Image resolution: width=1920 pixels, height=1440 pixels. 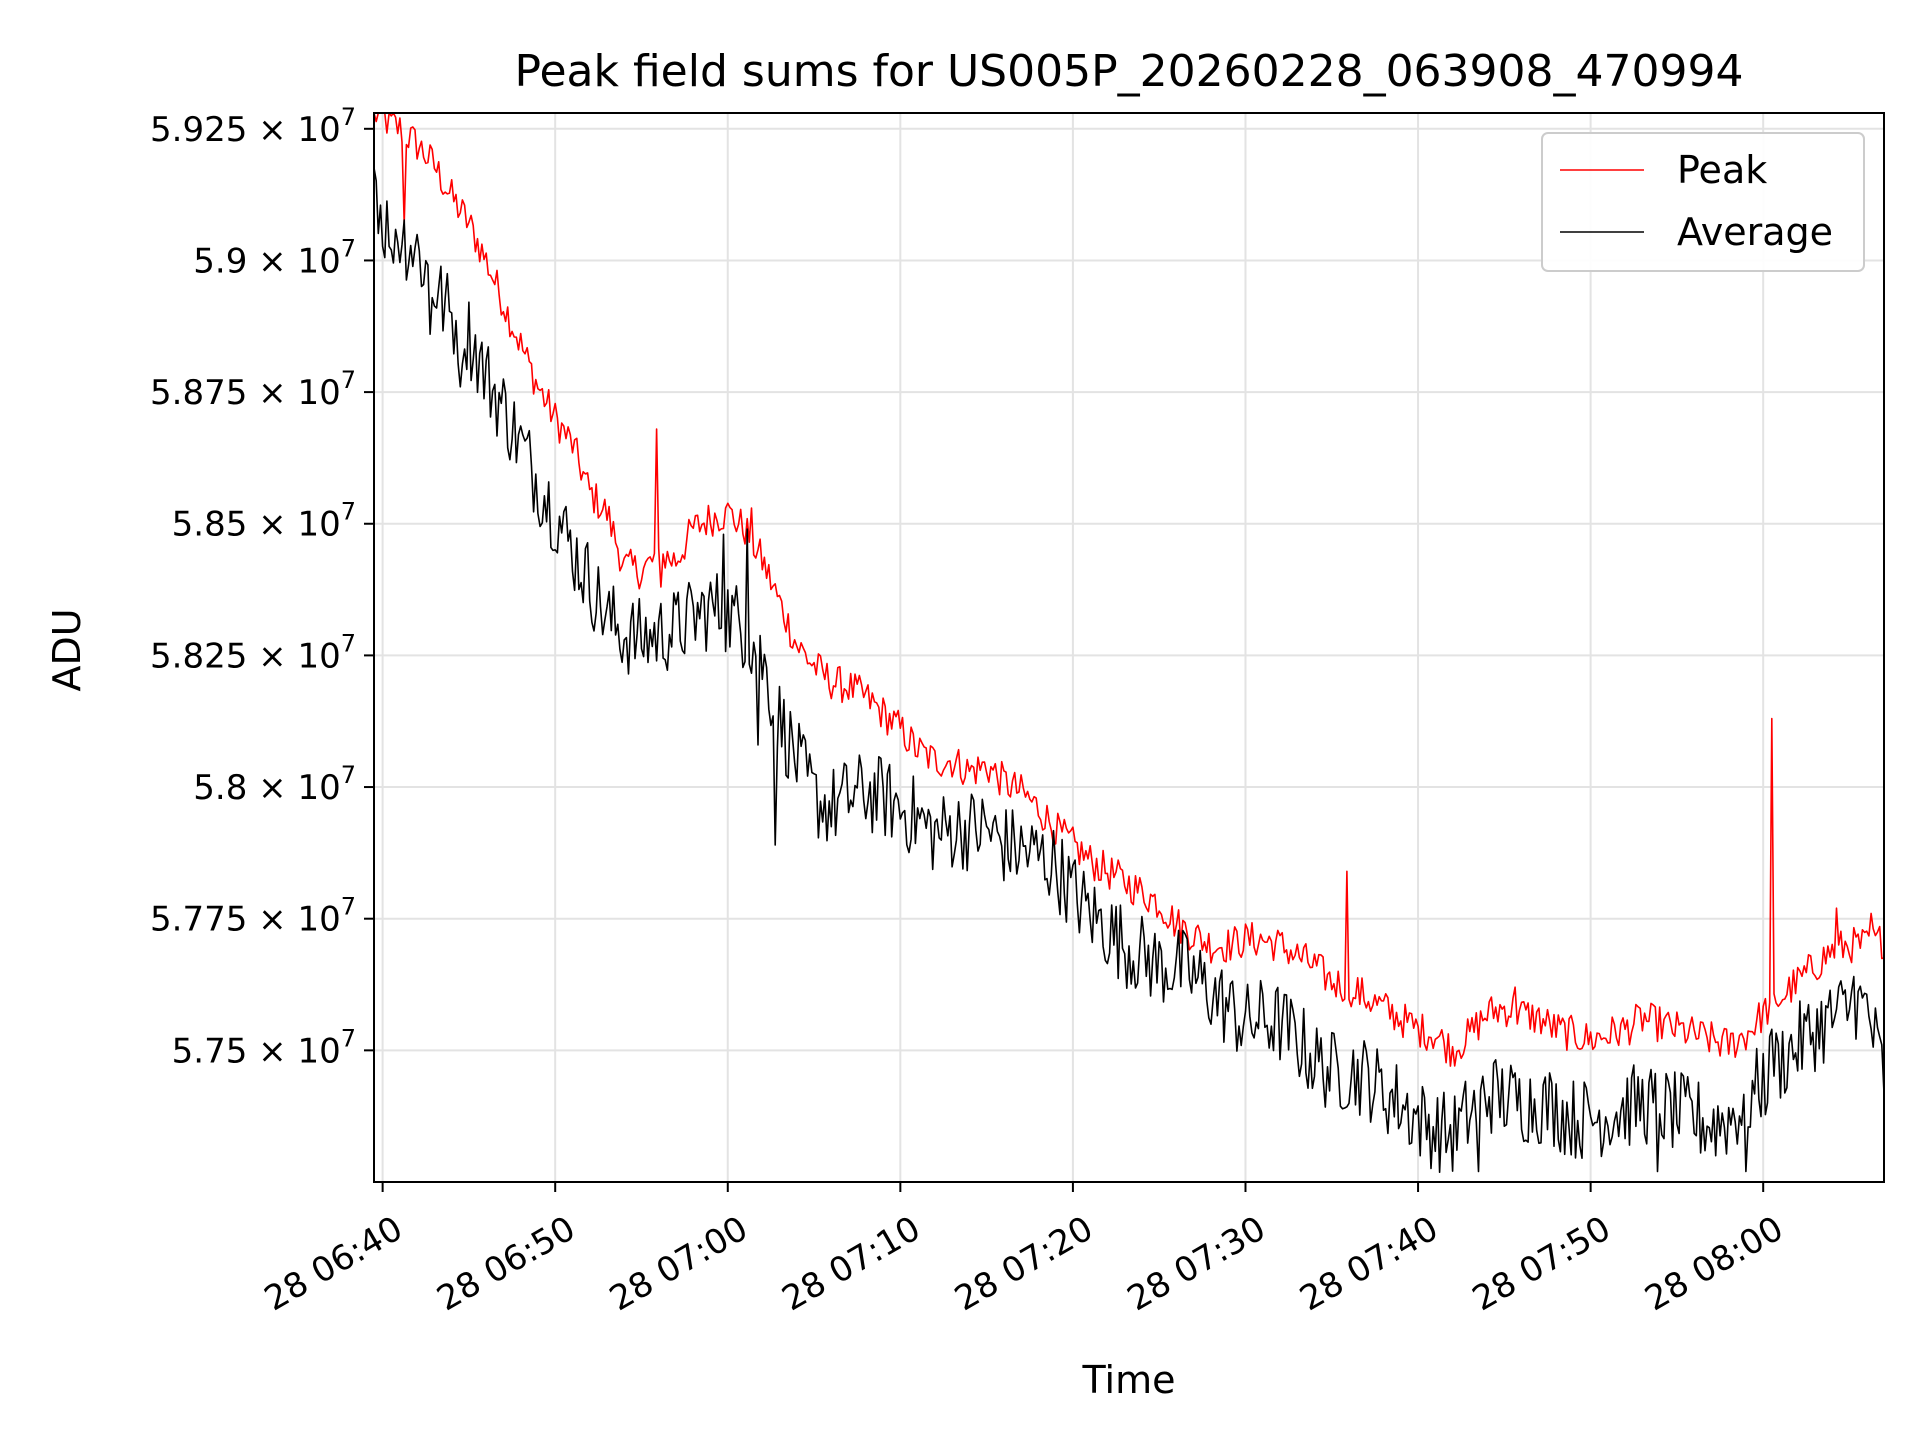 What do you see at coordinates (253, 389) in the screenshot?
I see `y-tick-label: 5.875 × 107` at bounding box center [253, 389].